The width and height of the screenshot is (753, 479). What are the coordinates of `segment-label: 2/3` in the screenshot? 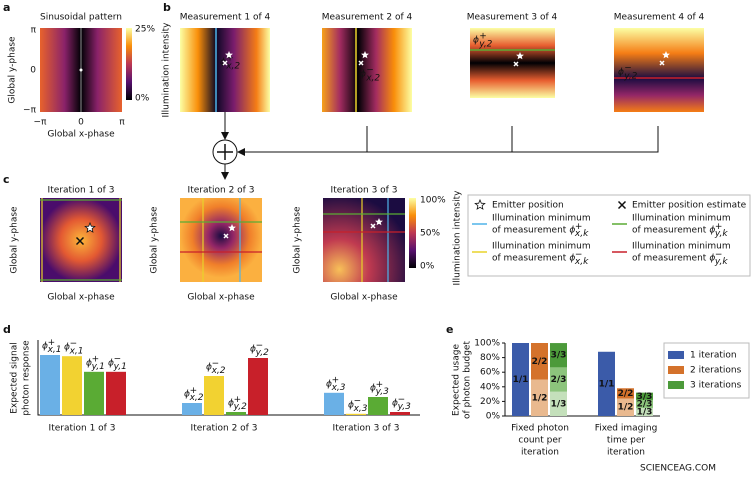 It's located at (559, 380).